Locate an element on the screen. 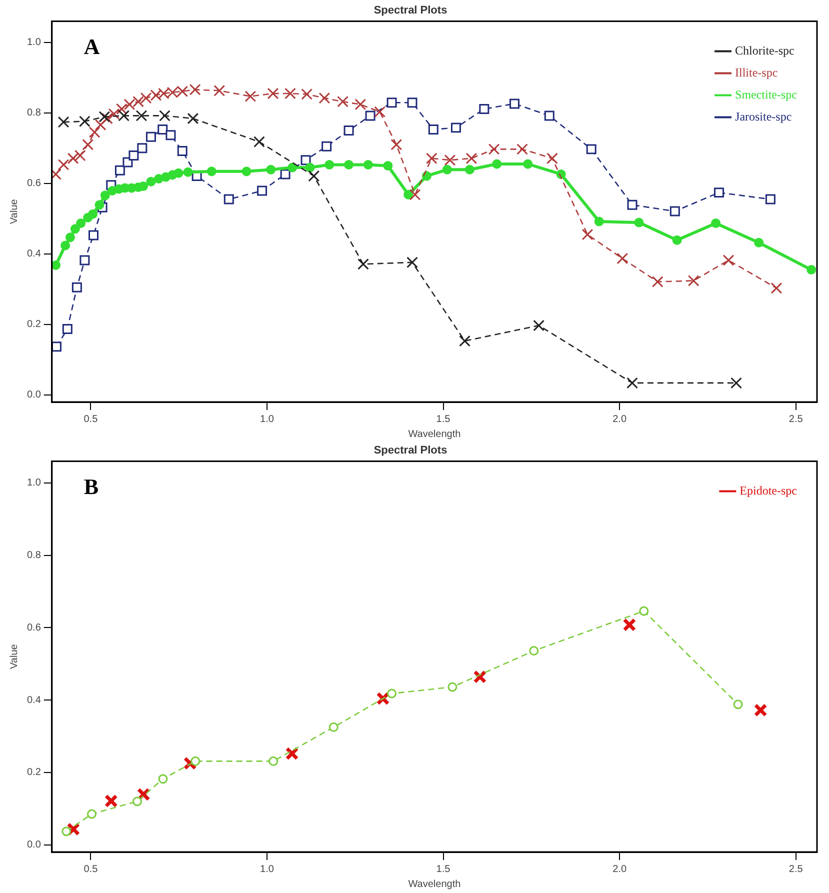  chart-title: Spectral Plots is located at coordinates (411, 10).